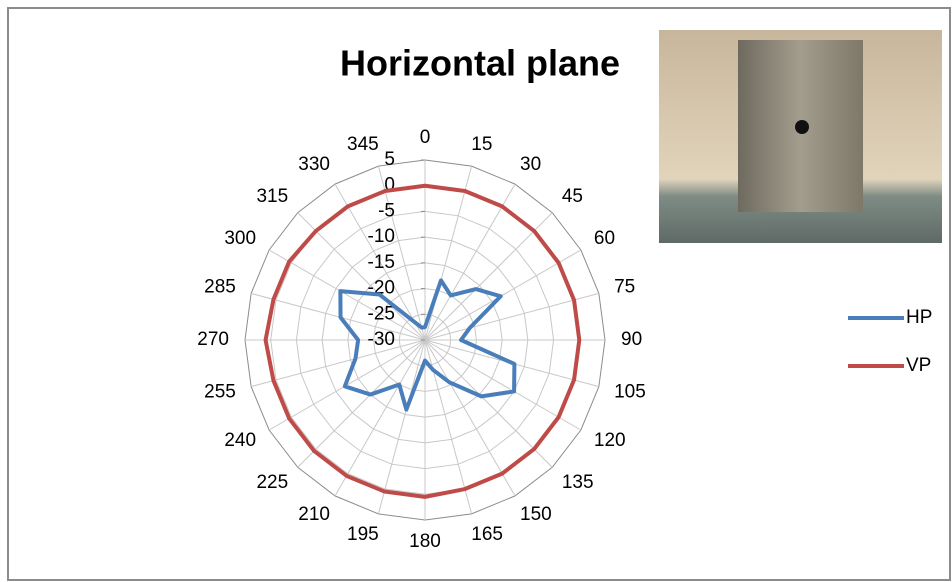  Describe the element at coordinates (610, 440) in the screenshot. I see `angle-label: 120` at that location.